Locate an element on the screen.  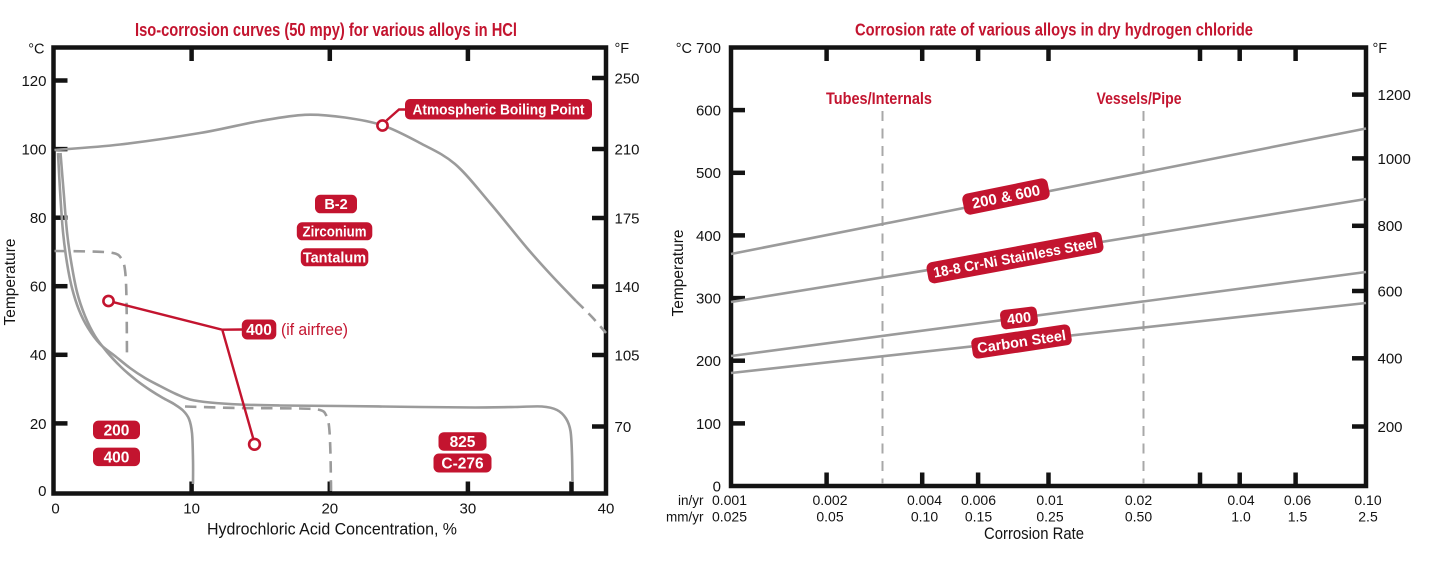
svg-text: 10 is located at coordinates (191, 509).